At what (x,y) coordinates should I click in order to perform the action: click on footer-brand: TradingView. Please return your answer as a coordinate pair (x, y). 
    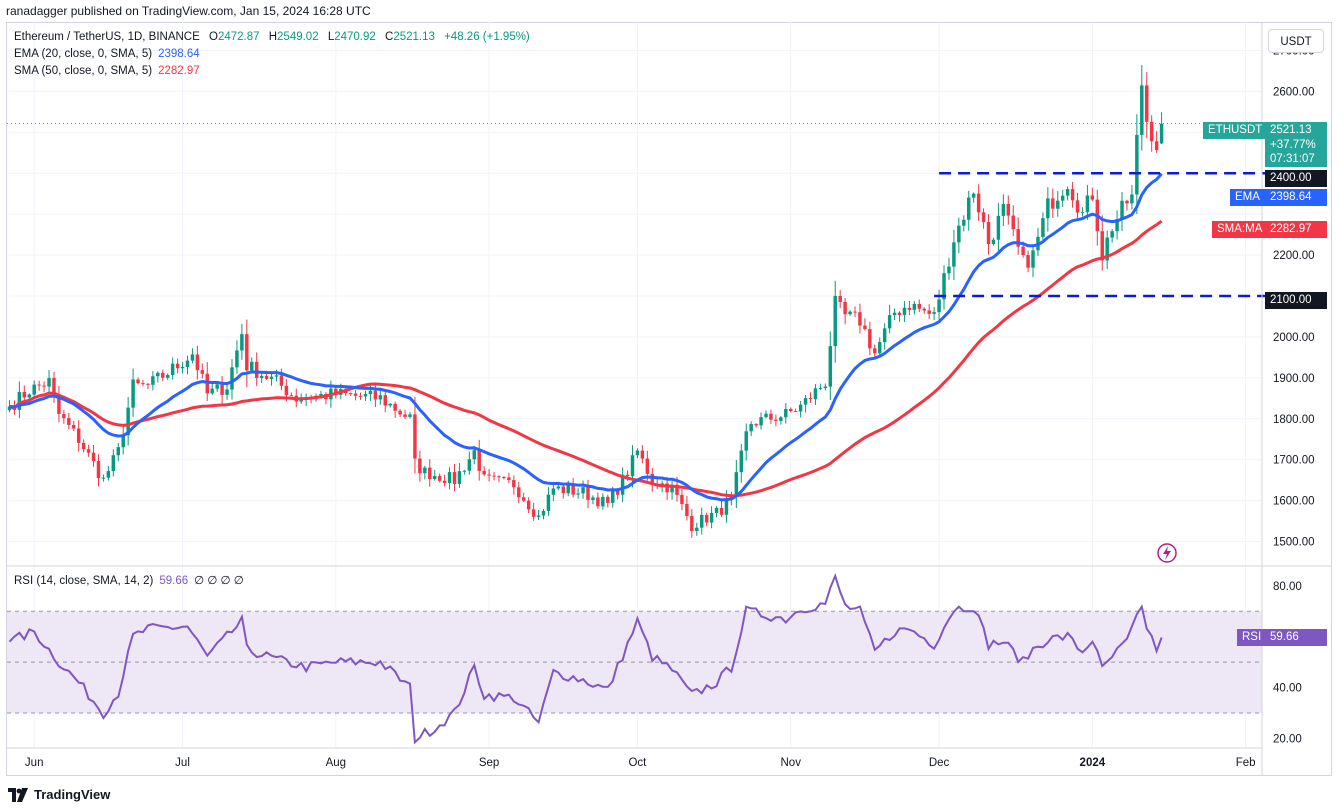
    Looking at the image, I should click on (72, 794).